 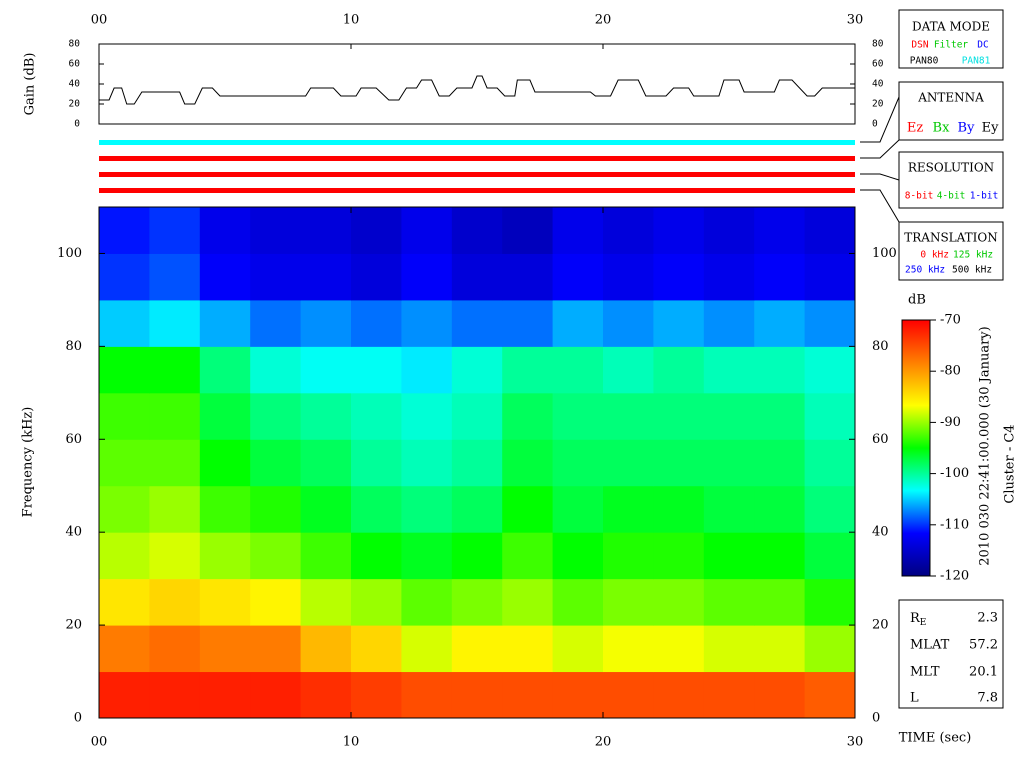 I want to click on resolution-box, so click(x=951, y=180).